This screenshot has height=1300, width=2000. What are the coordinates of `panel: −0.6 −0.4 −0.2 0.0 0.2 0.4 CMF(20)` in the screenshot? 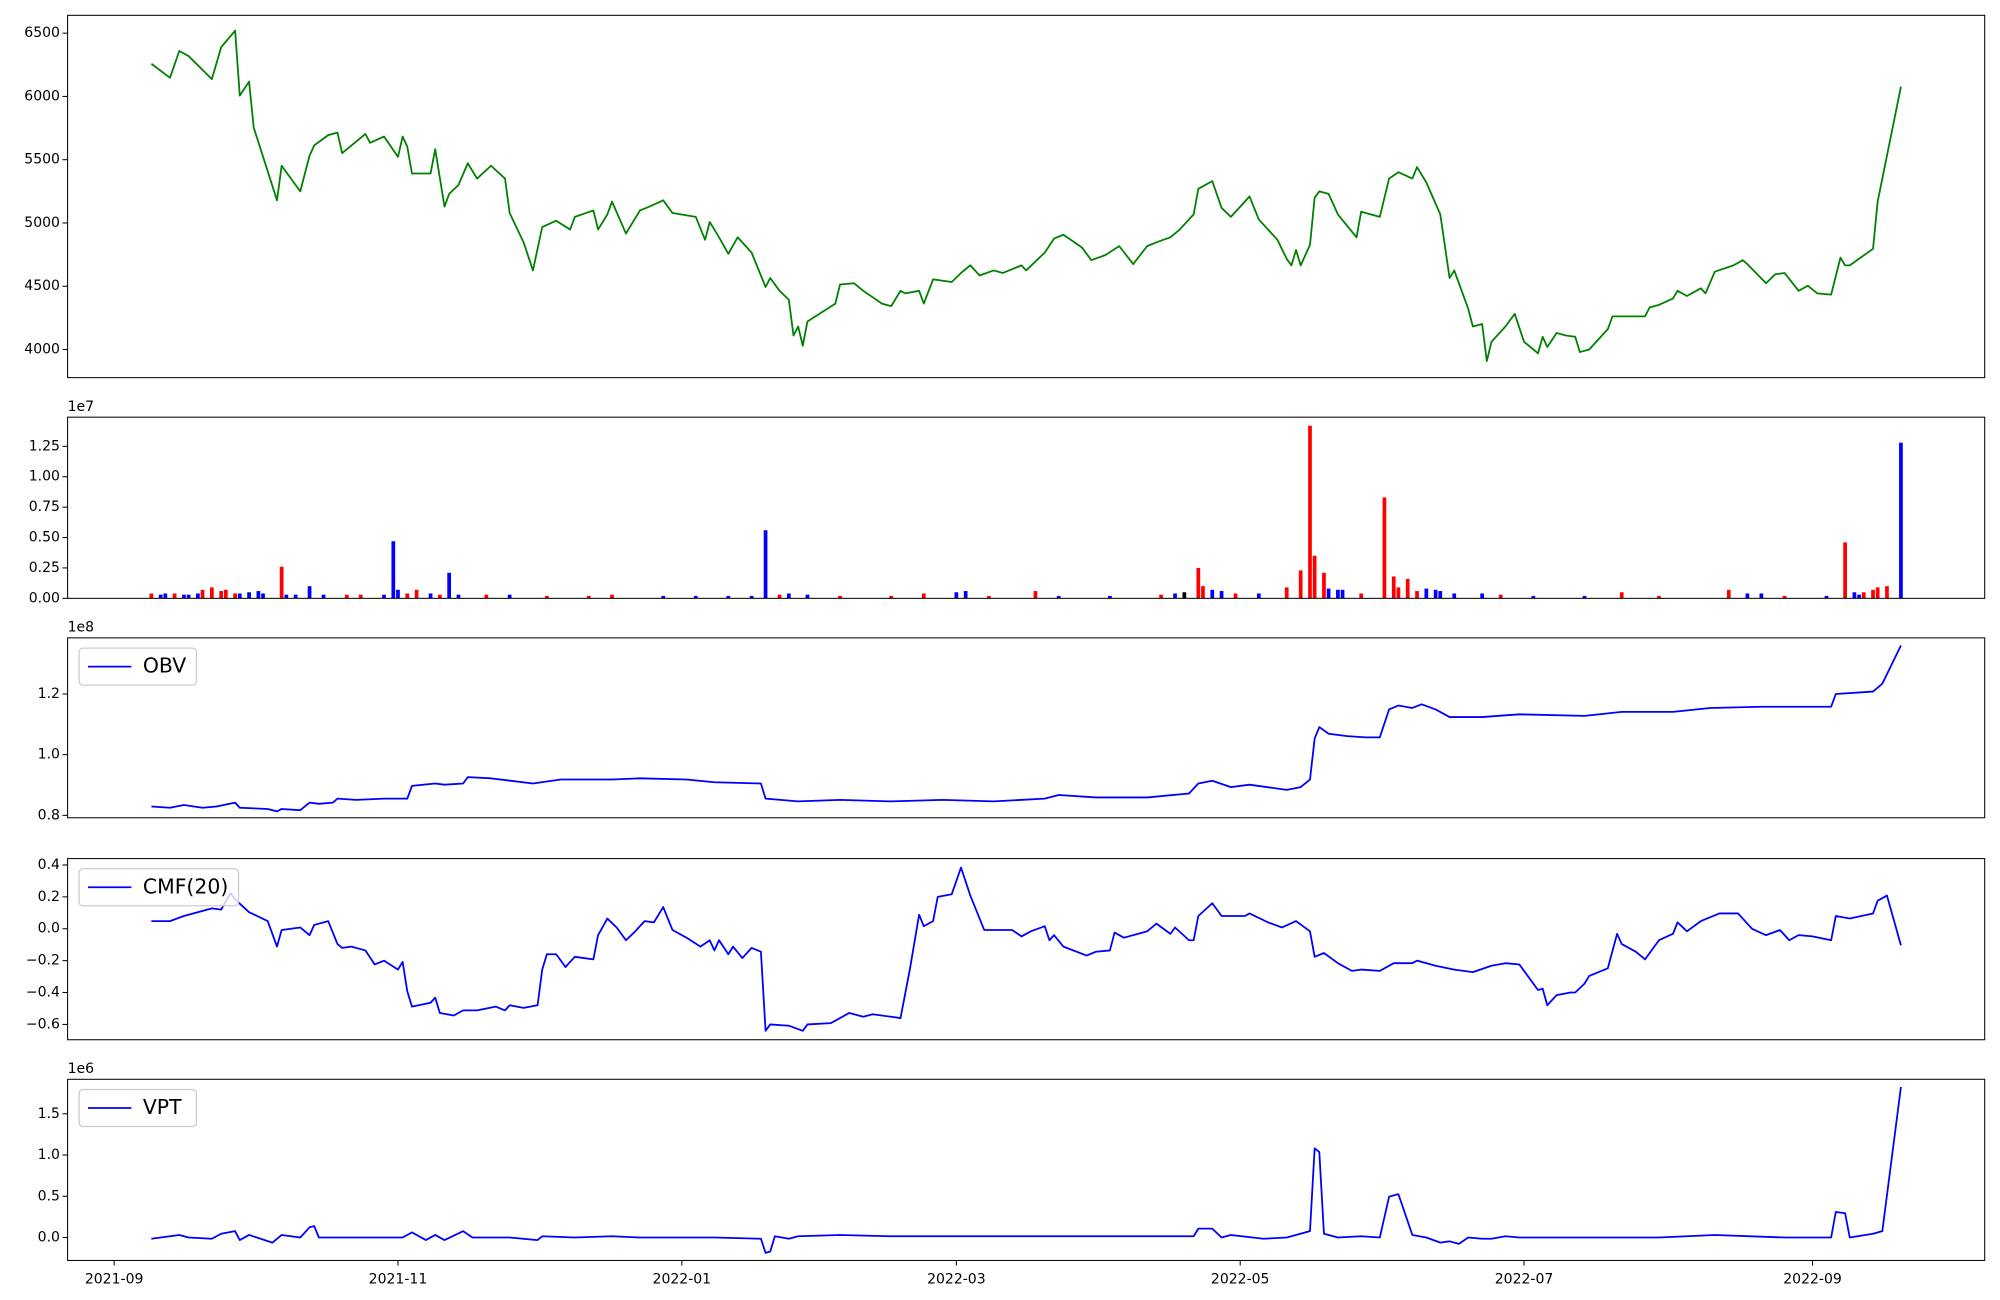 It's located at (1006, 949).